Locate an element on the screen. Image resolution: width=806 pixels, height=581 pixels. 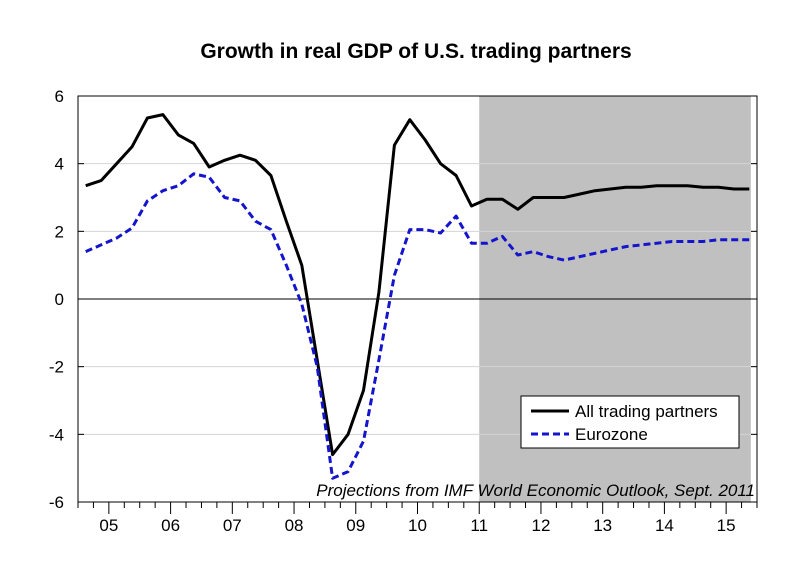
y-tick-label: -4 is located at coordinates (56, 434).